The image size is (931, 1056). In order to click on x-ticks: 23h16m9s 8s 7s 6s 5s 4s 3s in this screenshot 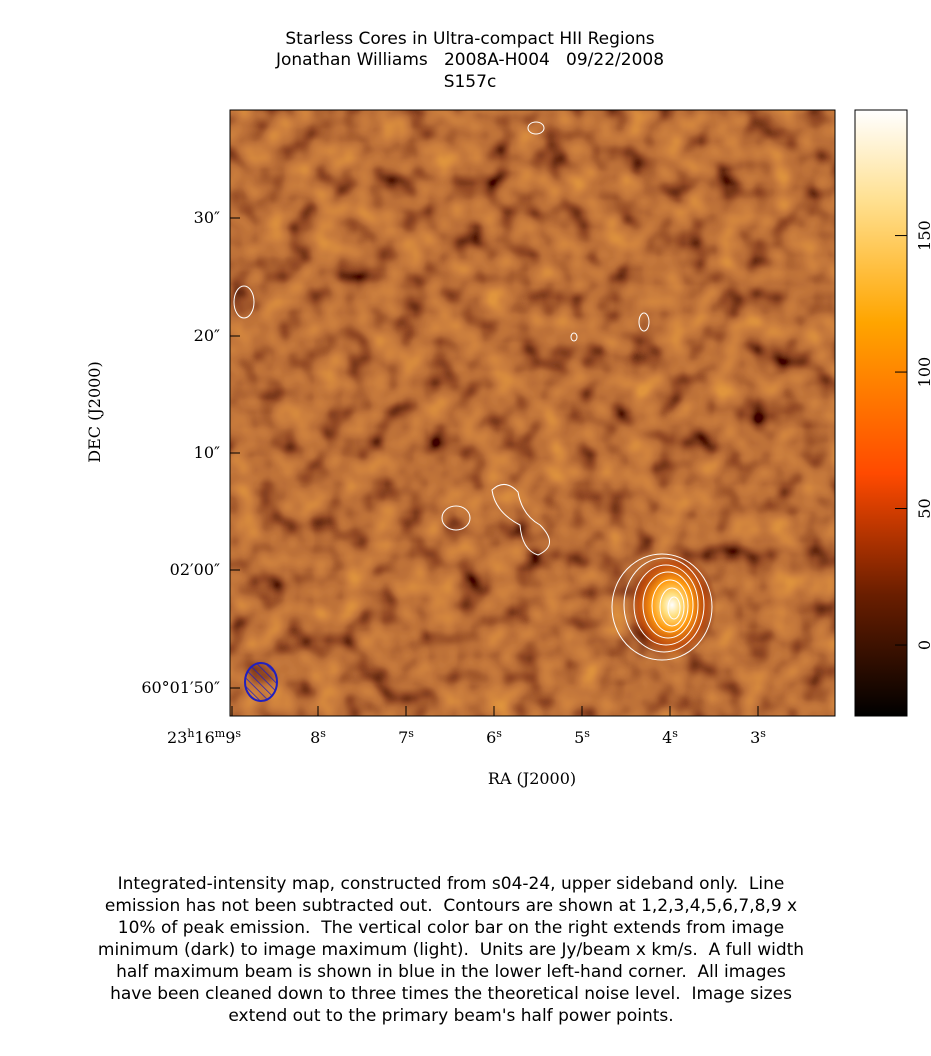, I will do `click(466, 726)`.